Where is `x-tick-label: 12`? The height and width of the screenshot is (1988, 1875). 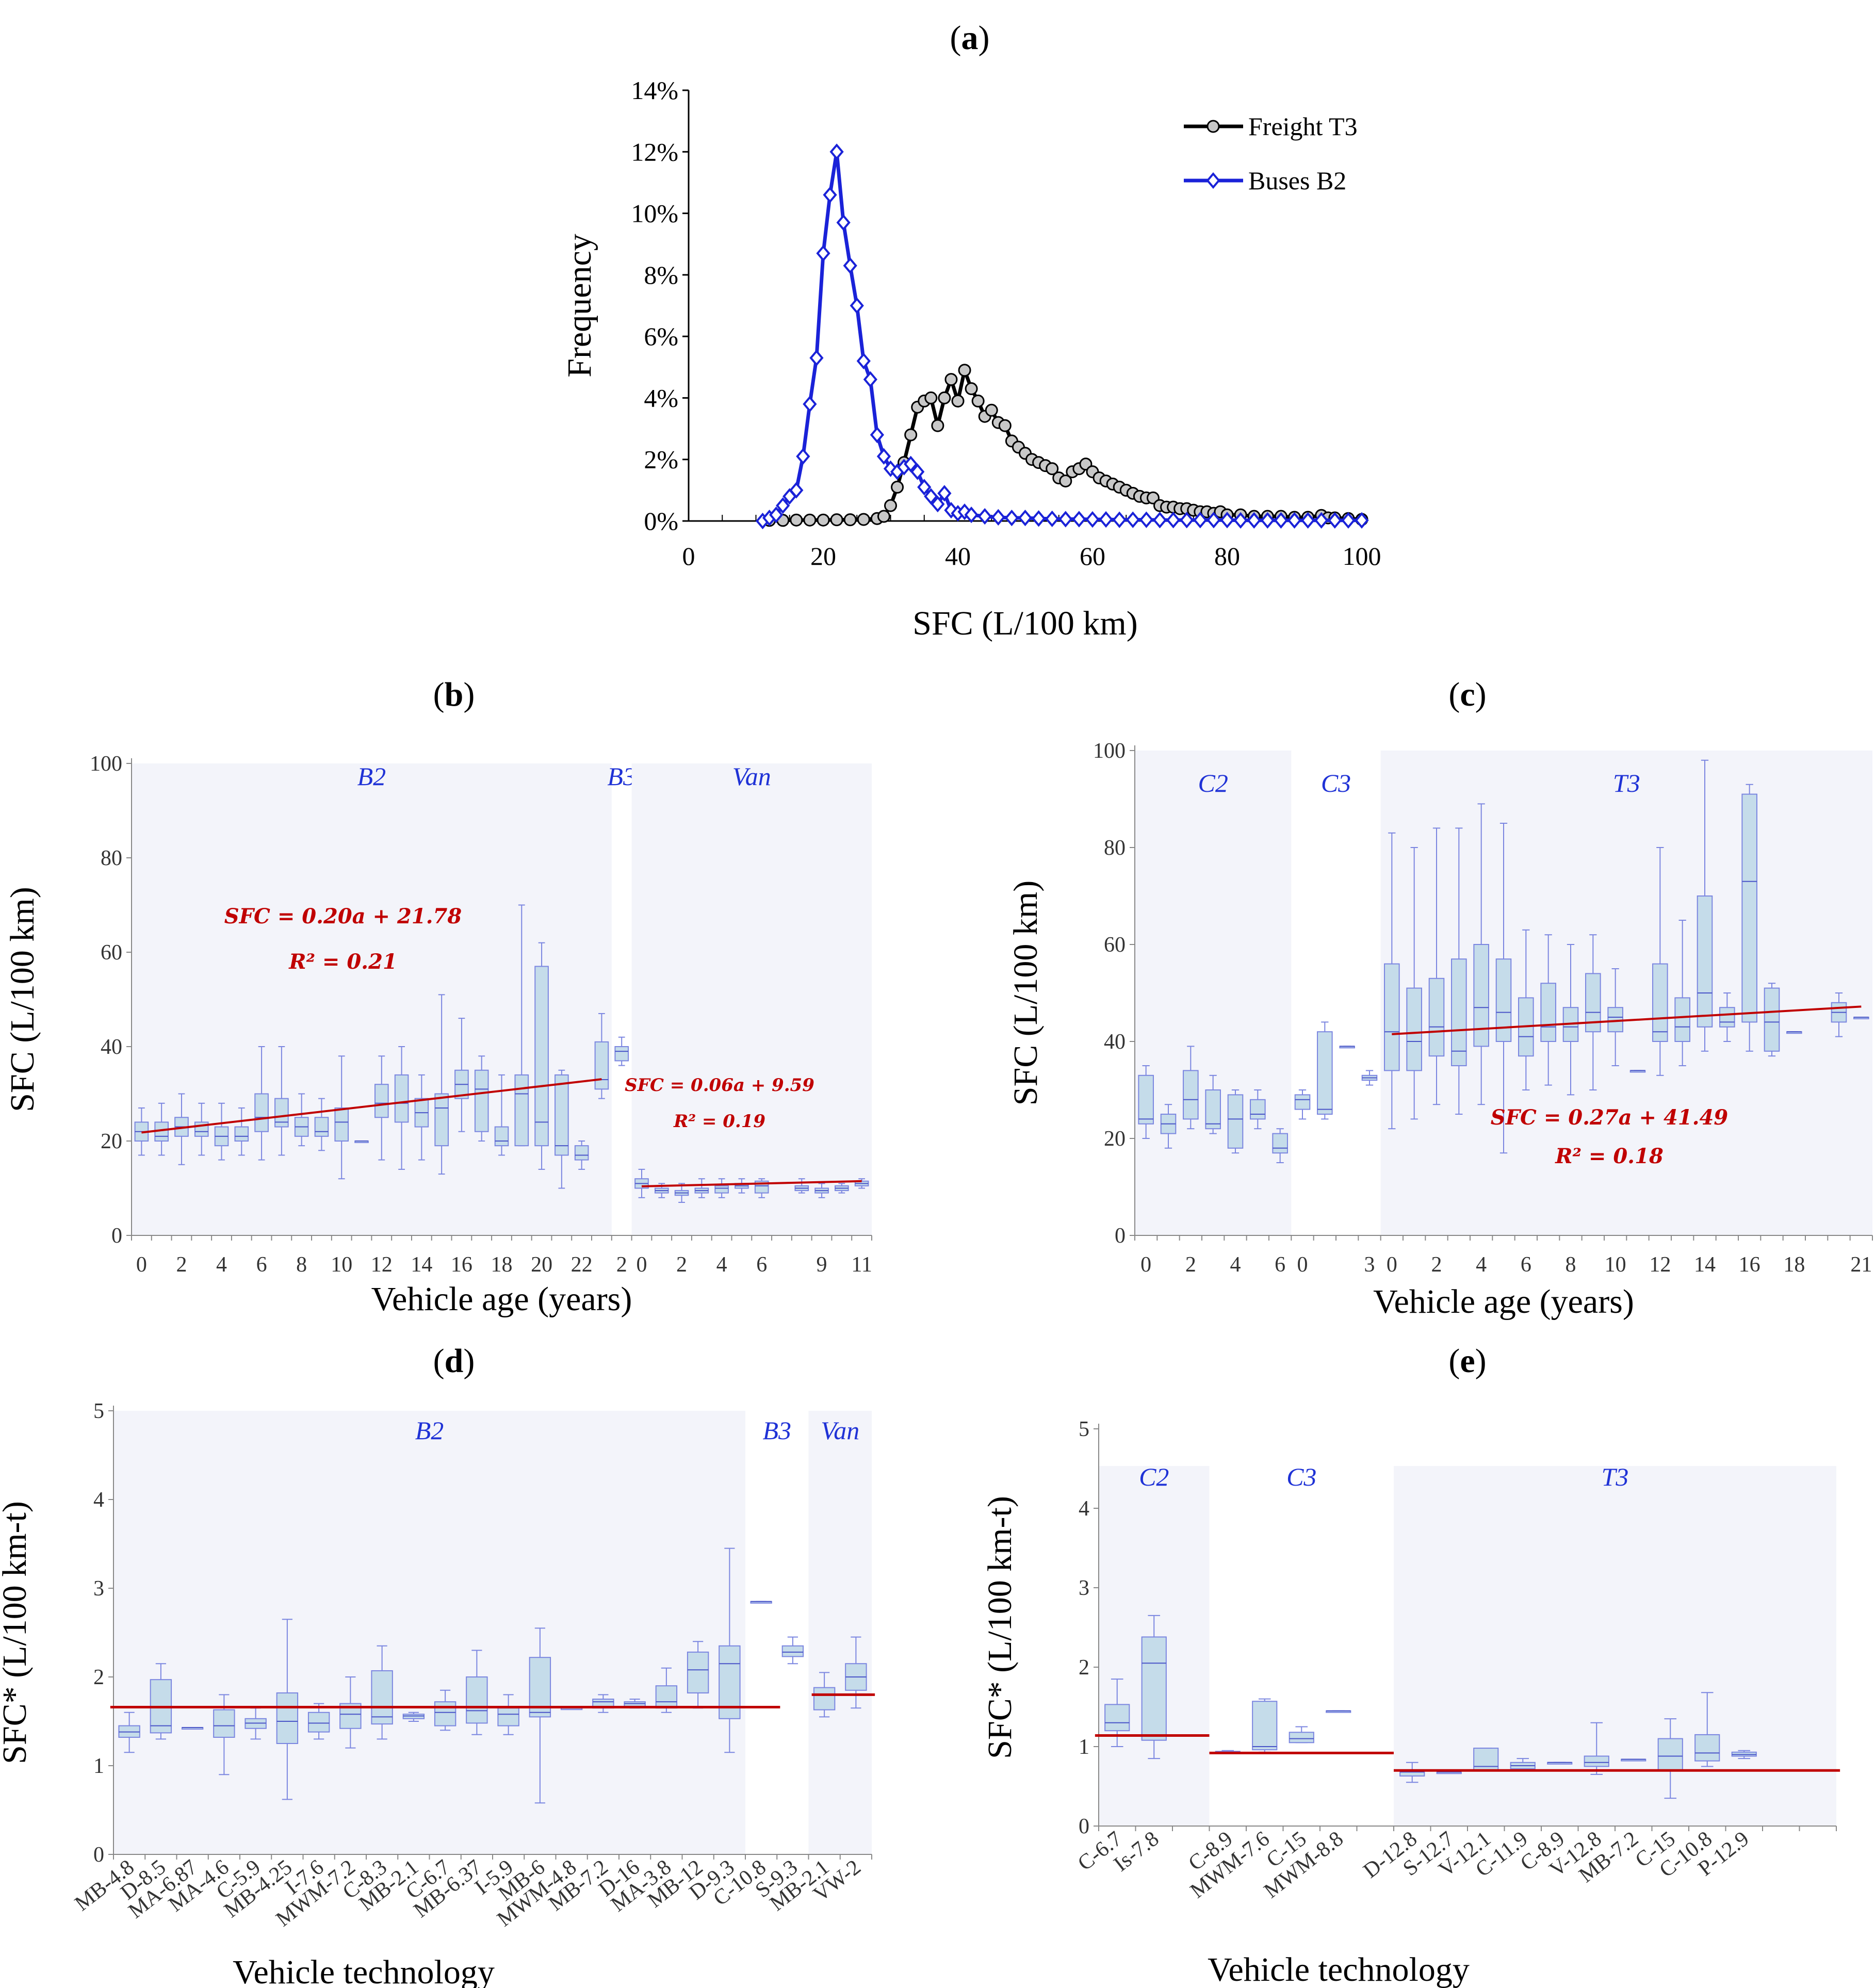 x-tick-label: 12 is located at coordinates (1660, 1265).